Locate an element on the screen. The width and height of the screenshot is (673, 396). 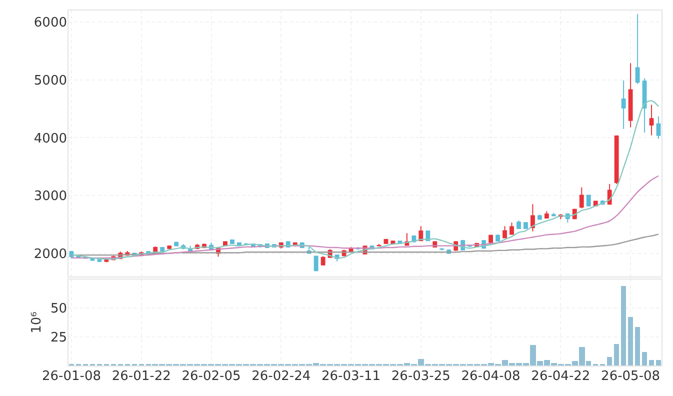
x-tick-label: 26-05-08 is located at coordinates (630, 376).